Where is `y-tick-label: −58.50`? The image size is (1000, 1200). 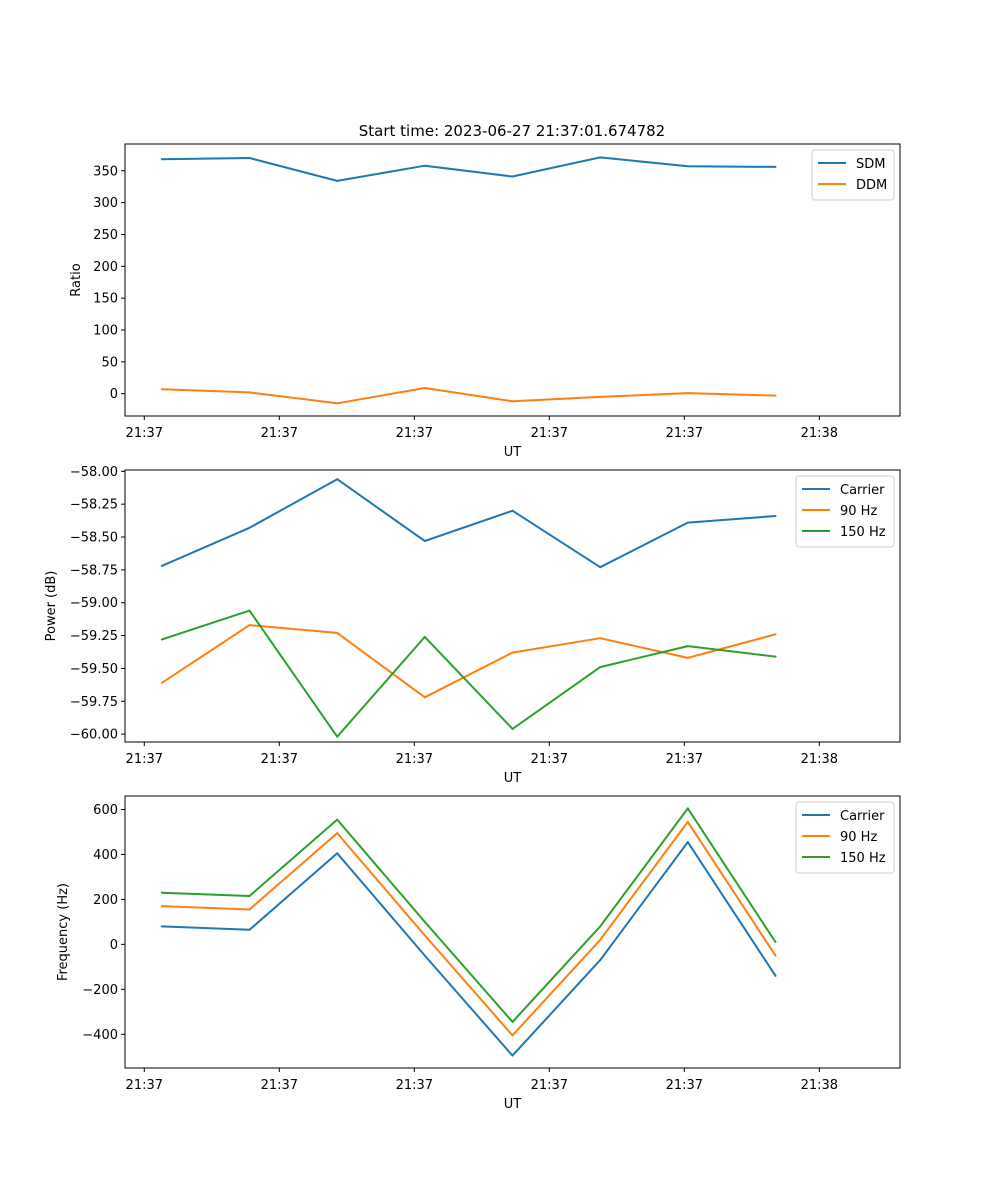 y-tick-label: −58.50 is located at coordinates (94, 538).